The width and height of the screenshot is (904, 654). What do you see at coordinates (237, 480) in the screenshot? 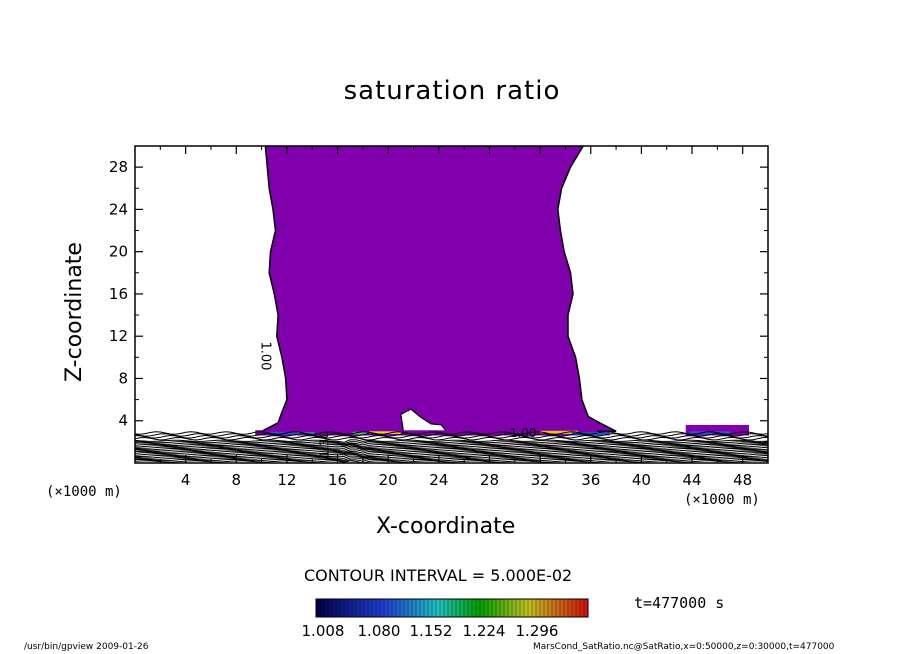
I see `x-tick-label: 8` at bounding box center [237, 480].